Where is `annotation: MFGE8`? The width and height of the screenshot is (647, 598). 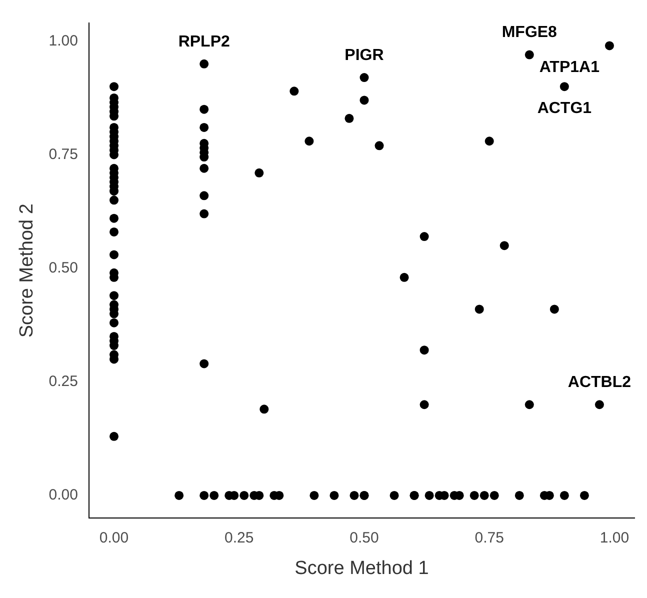 annotation: MFGE8 is located at coordinates (530, 33).